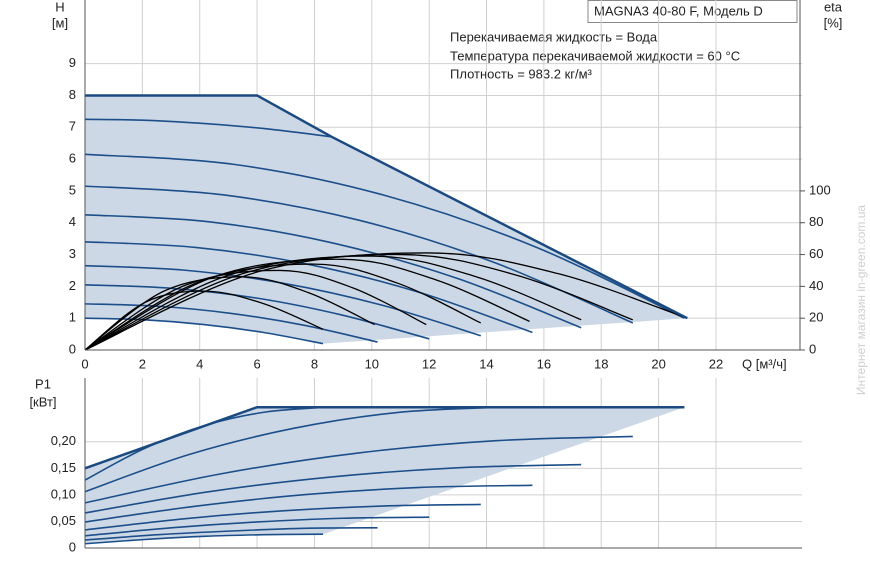  Describe the element at coordinates (72, 158) in the screenshot. I see `y-tick-label: 6` at that location.